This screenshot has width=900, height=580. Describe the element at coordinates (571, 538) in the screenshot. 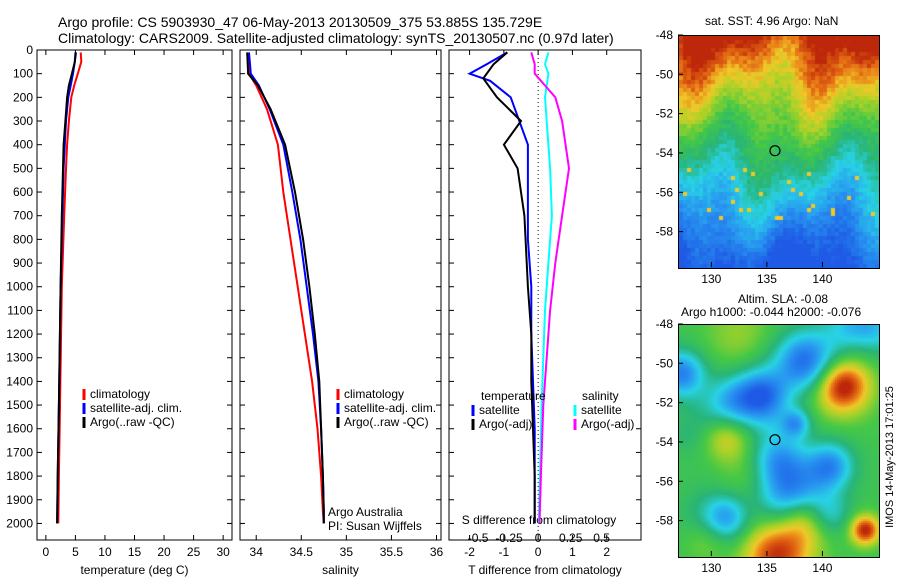

I see `s-tick-label: 0.25` at that location.